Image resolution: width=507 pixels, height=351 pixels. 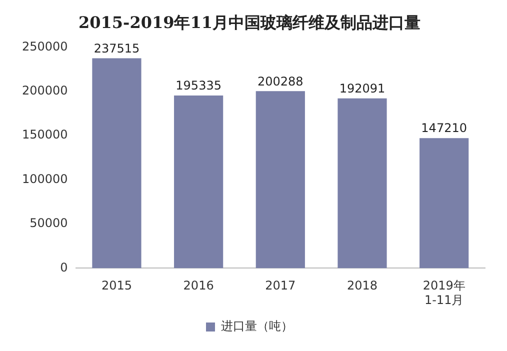 I want to click on y-tick-label: 100000, so click(x=45, y=179).